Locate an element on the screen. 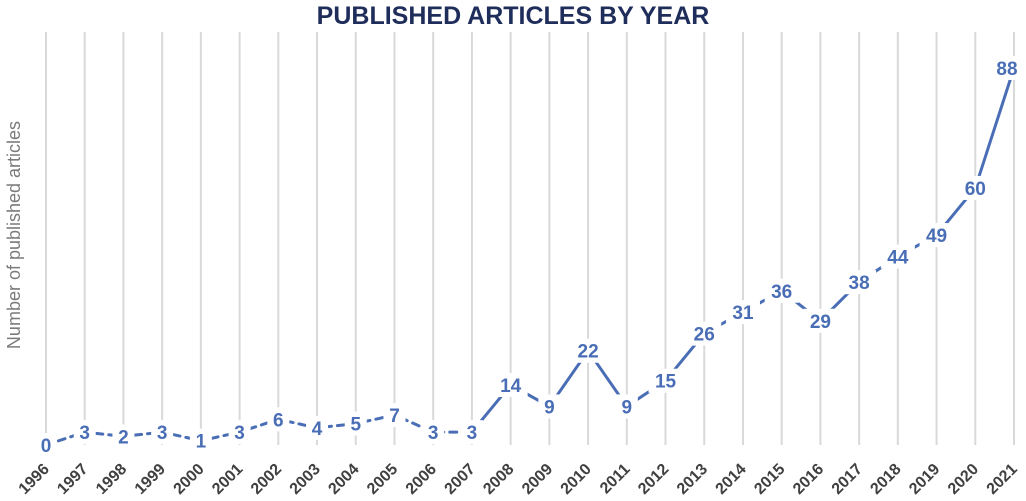  data-label-bg-2000 is located at coordinates (200, 440).